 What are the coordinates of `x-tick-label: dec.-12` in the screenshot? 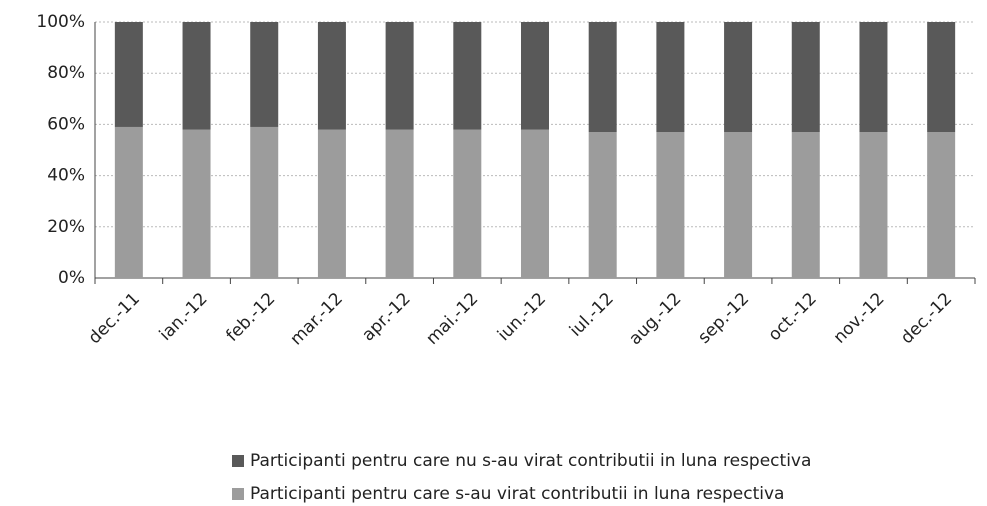 It's located at (926, 318).